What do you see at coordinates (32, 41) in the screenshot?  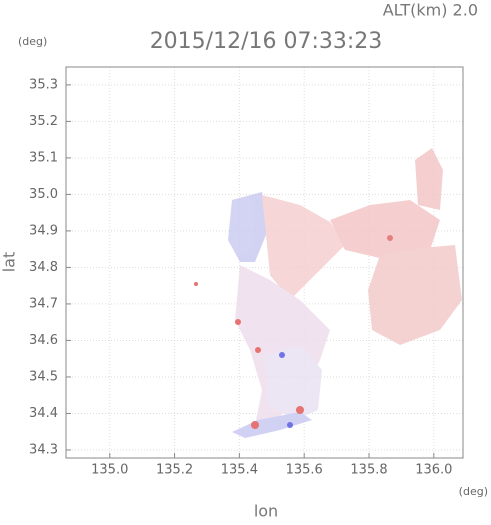 I see `y-unit: (deg)` at bounding box center [32, 41].